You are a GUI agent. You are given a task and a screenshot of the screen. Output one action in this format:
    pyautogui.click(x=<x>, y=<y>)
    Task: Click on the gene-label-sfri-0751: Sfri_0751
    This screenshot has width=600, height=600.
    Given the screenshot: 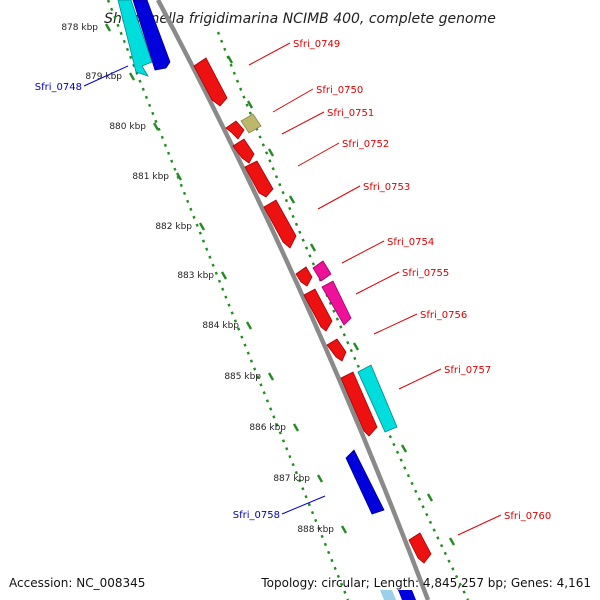 What is the action you would take?
    pyautogui.click(x=350, y=113)
    